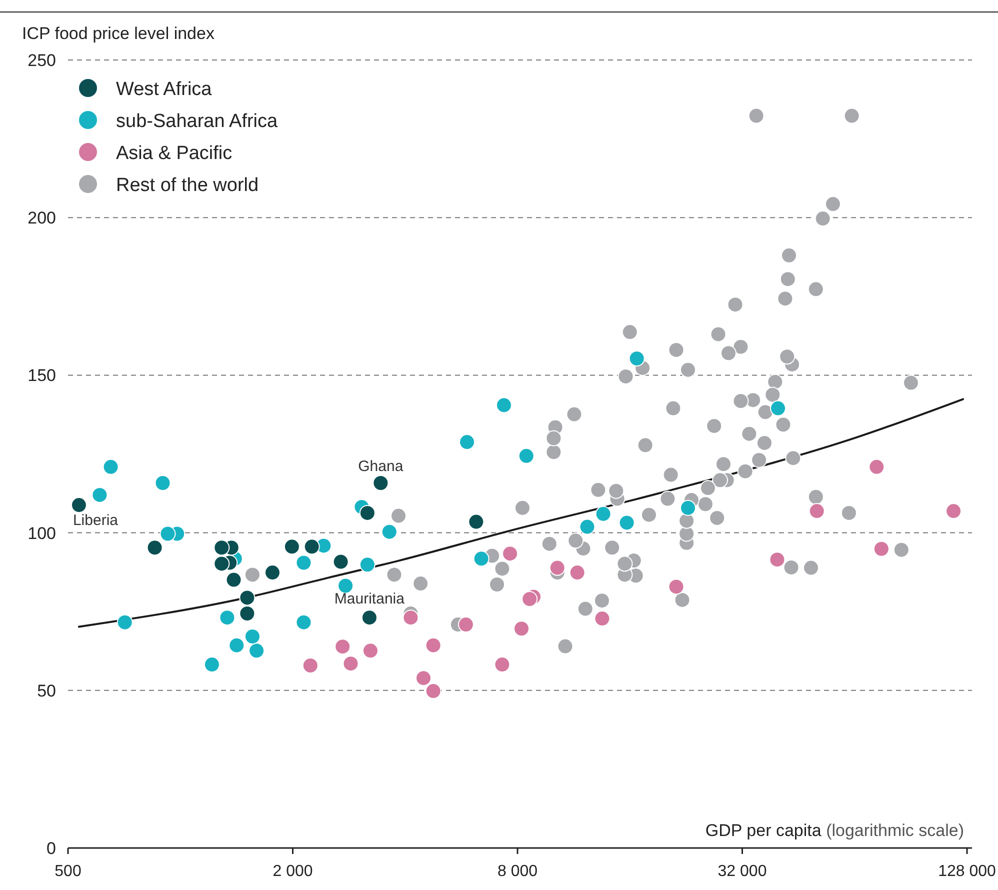  What do you see at coordinates (42, 218) in the screenshot?
I see `y-tick-label: 200` at bounding box center [42, 218].